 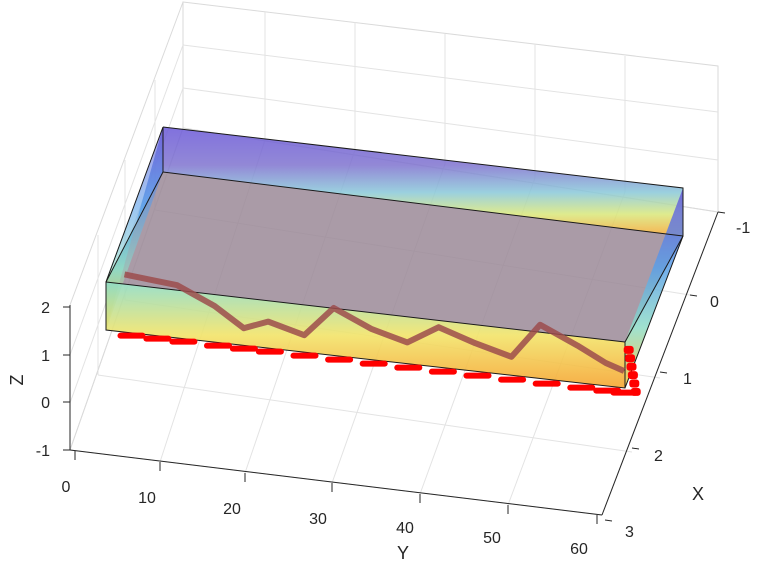 What do you see at coordinates (405, 528) in the screenshot?
I see `y-tick-label: 40` at bounding box center [405, 528].